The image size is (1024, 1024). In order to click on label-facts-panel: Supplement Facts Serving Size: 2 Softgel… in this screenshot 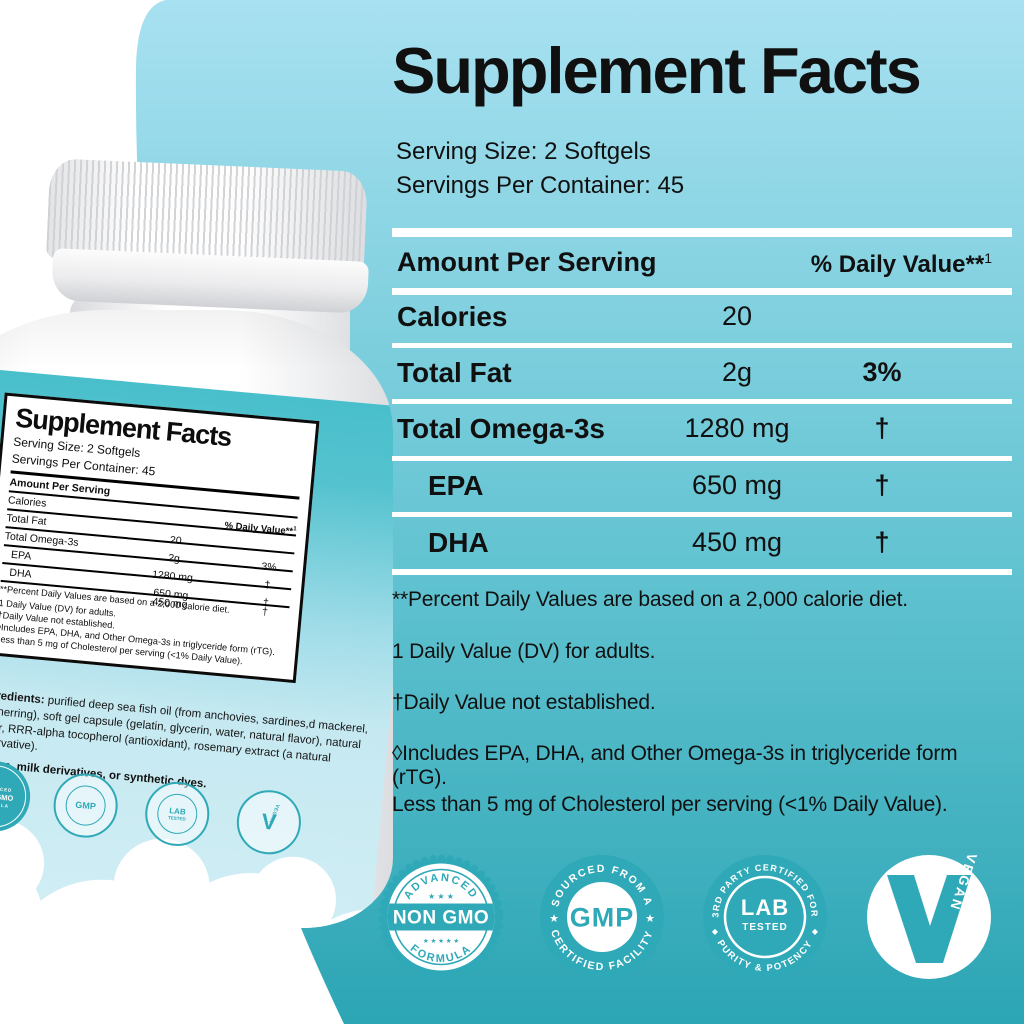, I will do `click(160, 538)`.